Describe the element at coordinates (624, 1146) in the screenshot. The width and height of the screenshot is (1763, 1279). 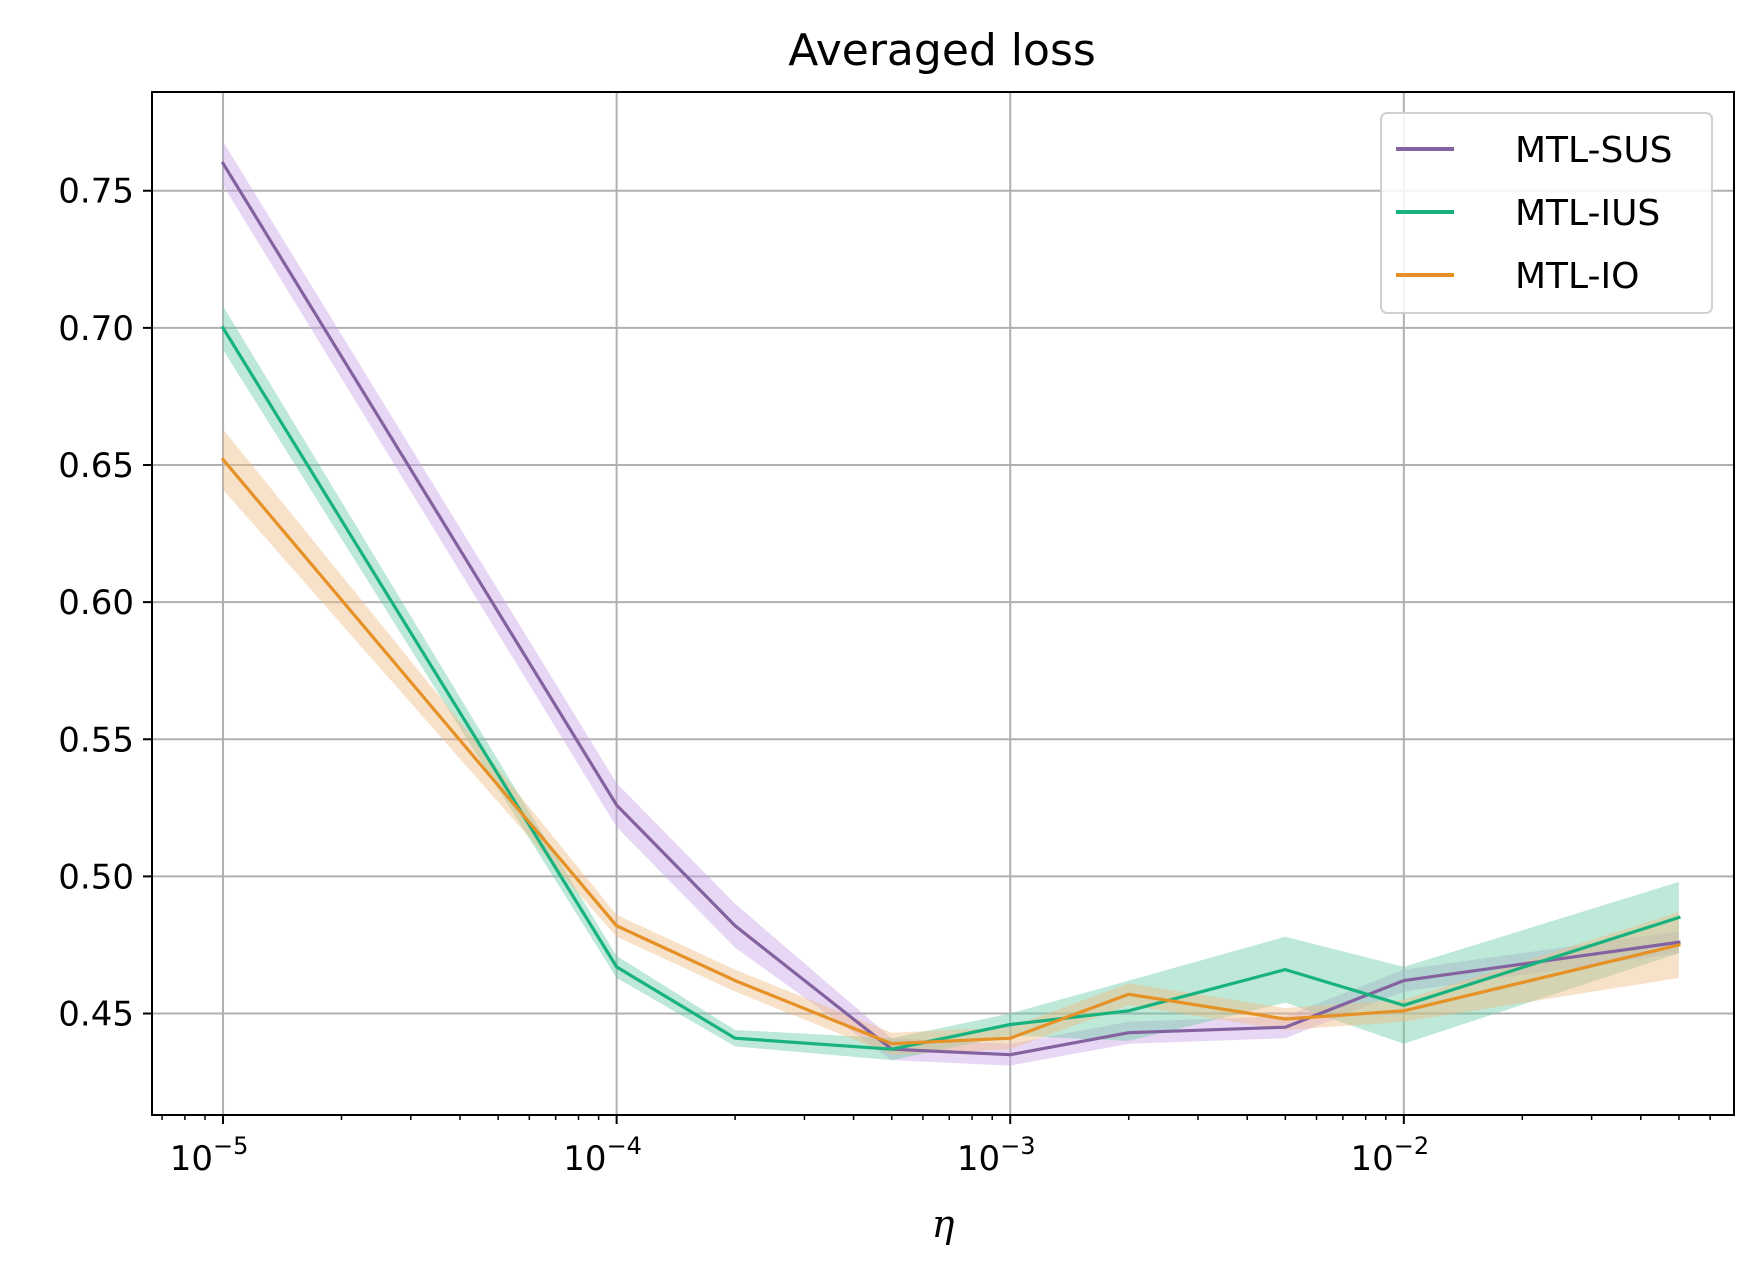
I see `x-tick-exponent: −4` at that location.